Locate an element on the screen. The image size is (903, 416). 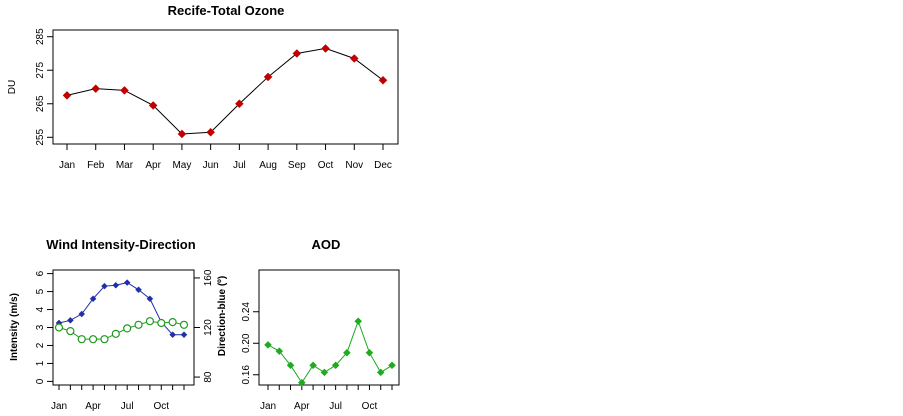
ozone-x-tick-label-11: Dec is located at coordinates (383, 165).